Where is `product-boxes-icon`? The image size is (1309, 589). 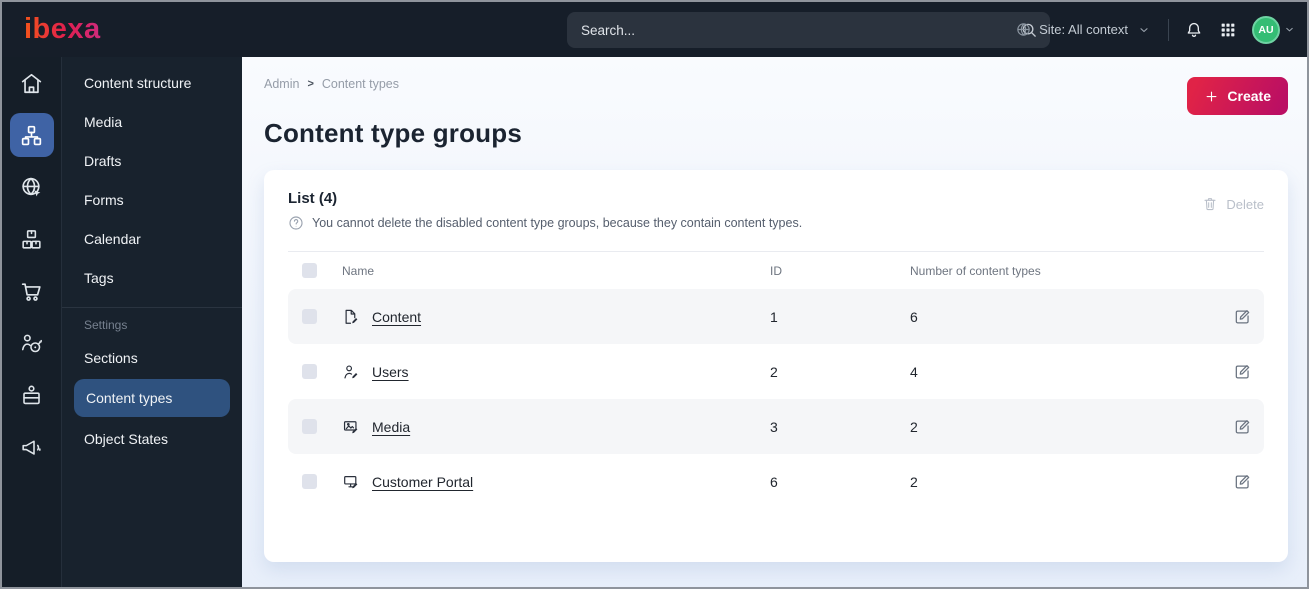
product-boxes-icon is located at coordinates (31, 239).